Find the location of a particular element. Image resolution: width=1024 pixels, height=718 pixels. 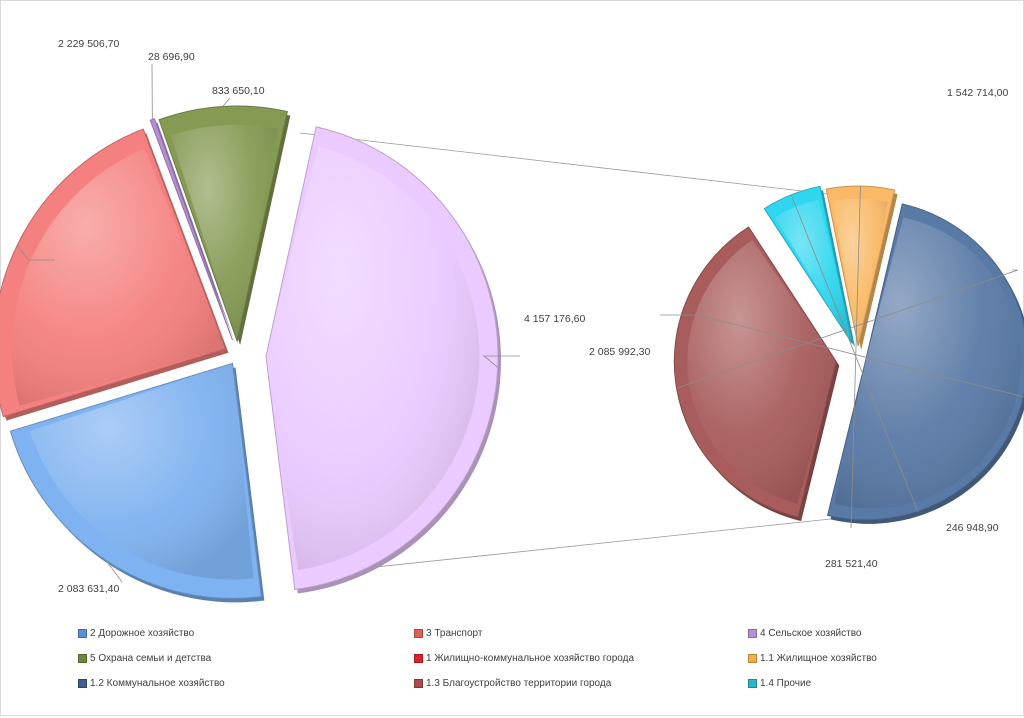

legend-item-1-4-прочие: 1.4 Прочие is located at coordinates (779, 683).